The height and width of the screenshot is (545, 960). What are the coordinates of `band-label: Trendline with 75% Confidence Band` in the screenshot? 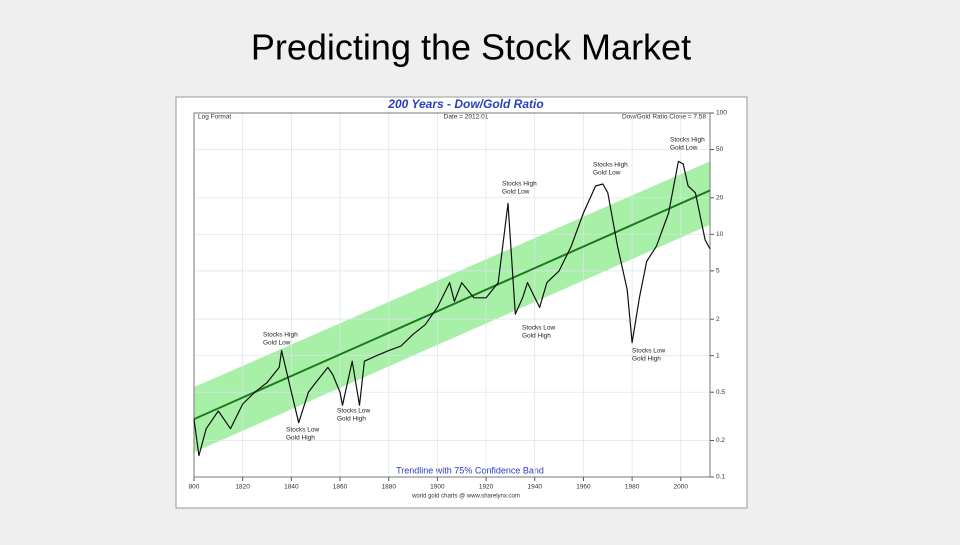 It's located at (470, 470).